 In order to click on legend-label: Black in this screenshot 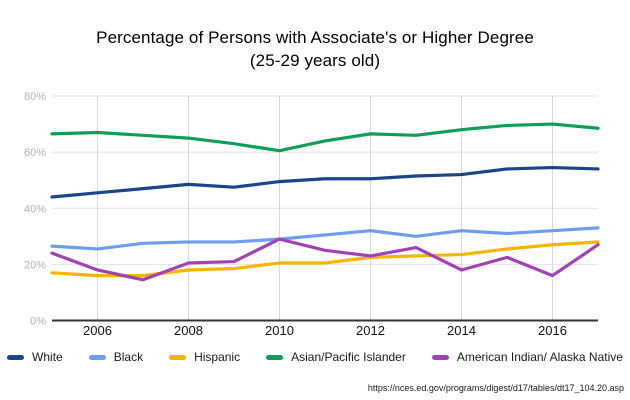, I will do `click(128, 357)`.